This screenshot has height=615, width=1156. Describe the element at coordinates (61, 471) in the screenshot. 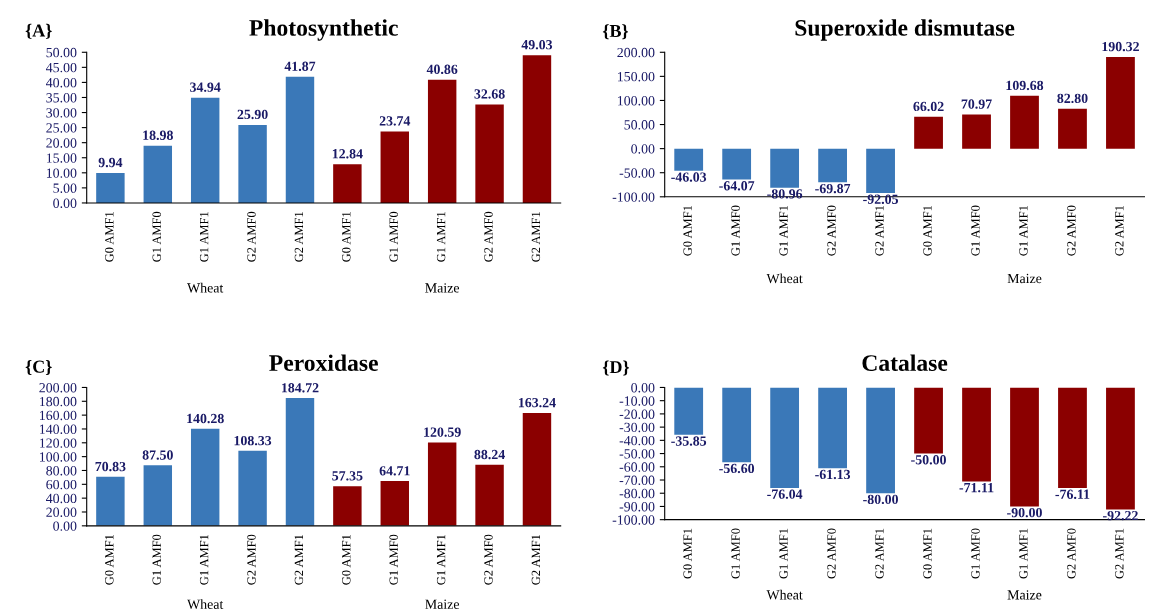

I see `y-tick-label: 80.00` at that location.